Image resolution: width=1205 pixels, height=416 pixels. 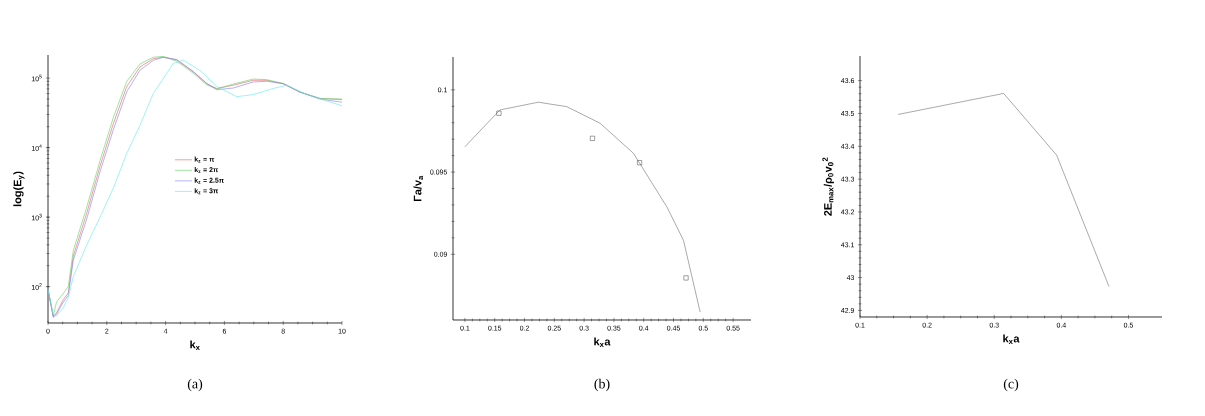 What do you see at coordinates (418, 188) in the screenshot?
I see `y-axis-title: Γa/v$_{a}$` at bounding box center [418, 188].